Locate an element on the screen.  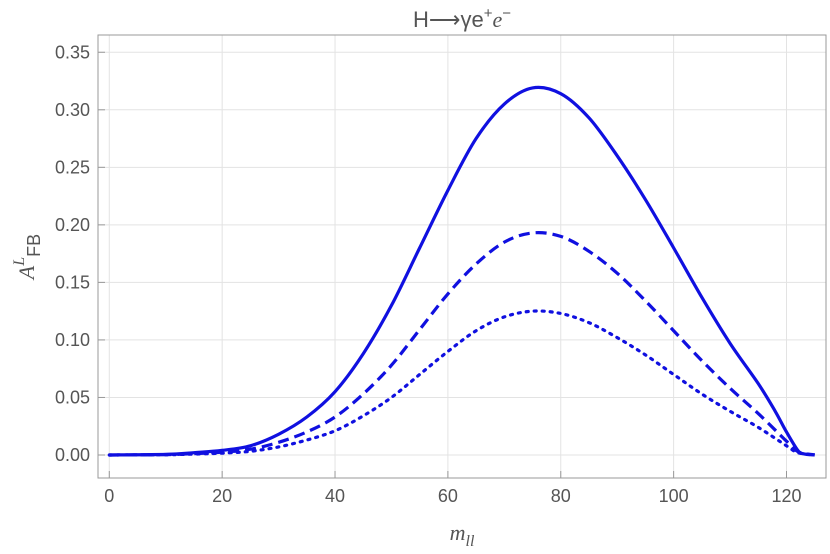
x-tick-label: 80 is located at coordinates (561, 496).